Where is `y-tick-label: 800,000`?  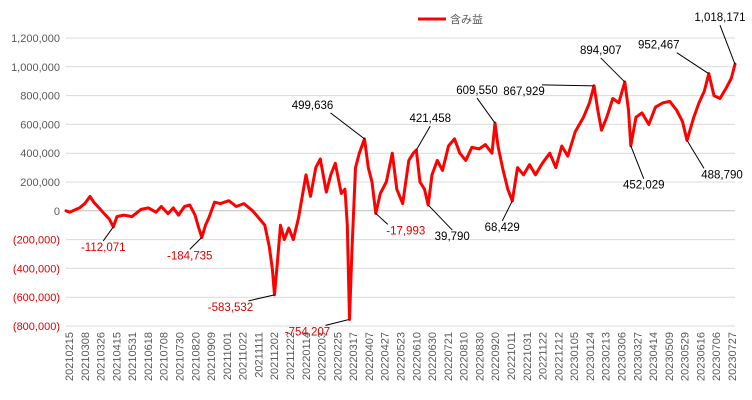
y-tick-label: 800,000 is located at coordinates (40, 97).